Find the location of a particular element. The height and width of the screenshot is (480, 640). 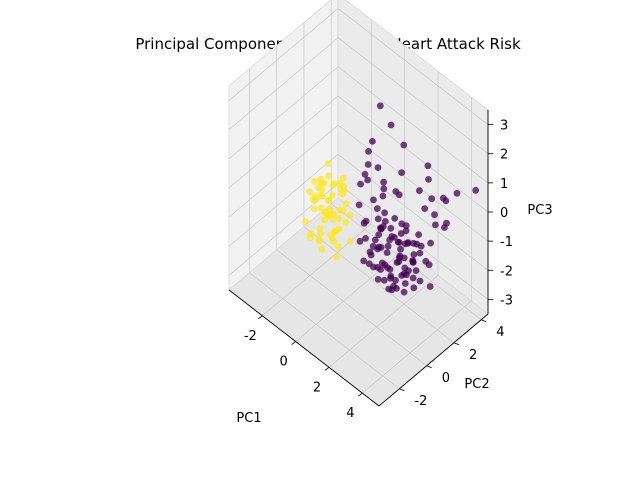

x-tick-label: 0 is located at coordinates (284, 362).